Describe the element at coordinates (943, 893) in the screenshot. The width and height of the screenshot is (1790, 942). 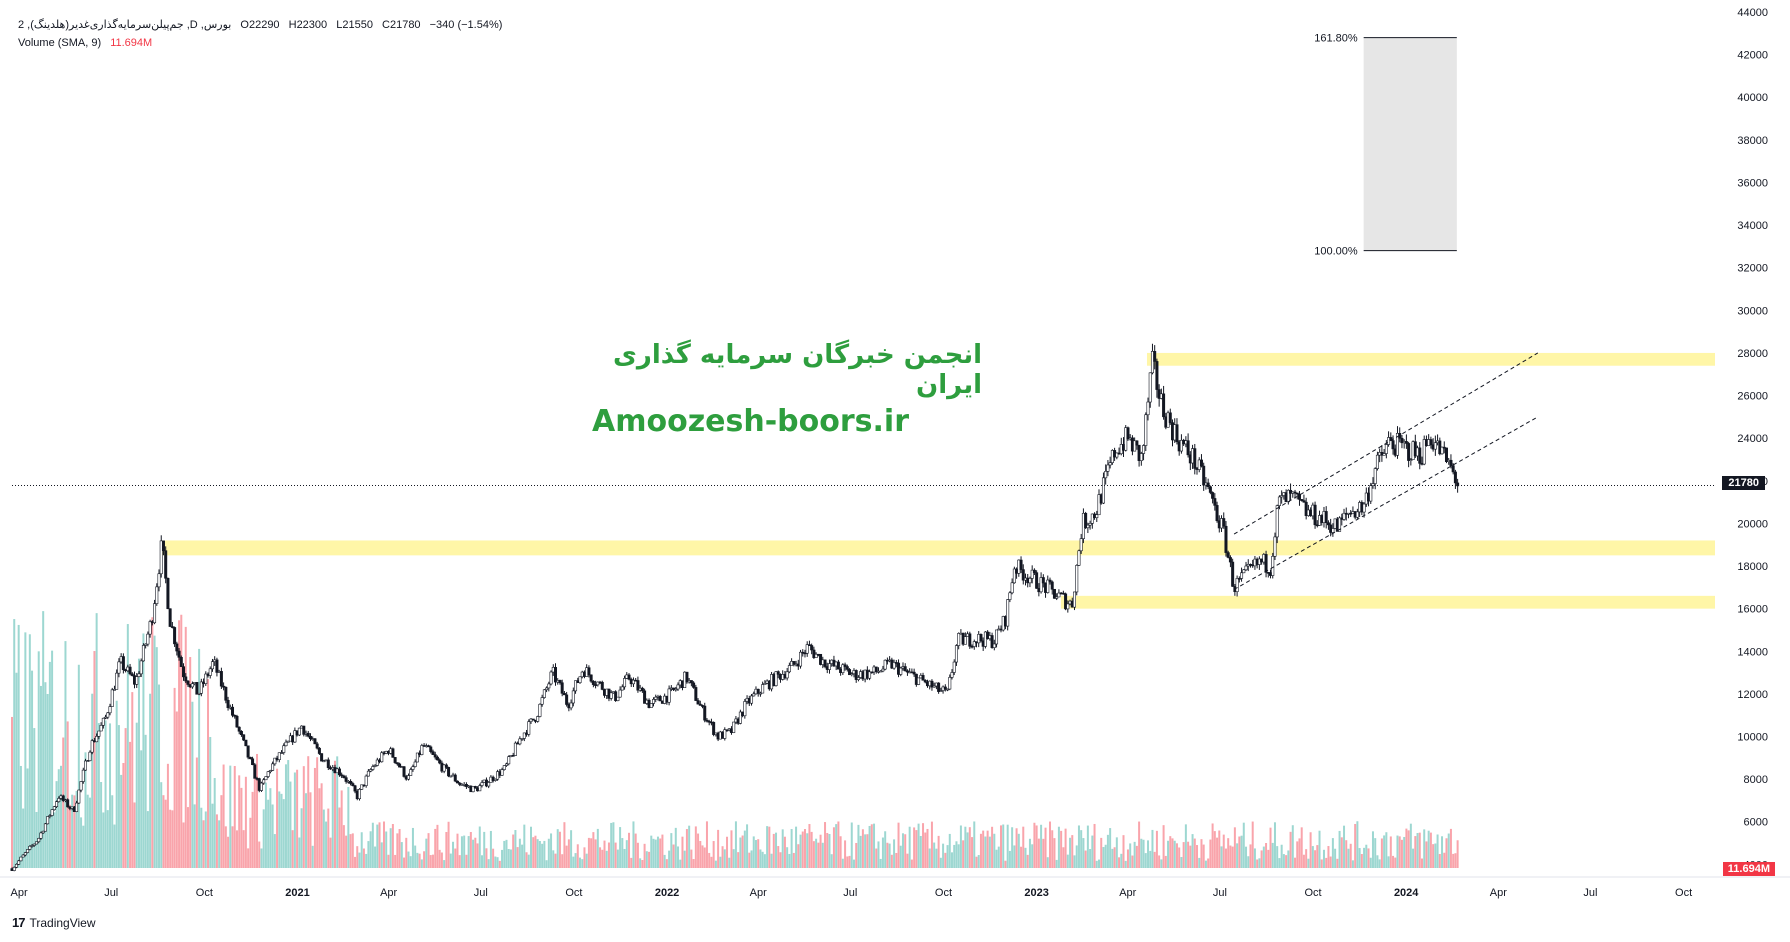
I see `x-tick-label: Oct` at that location.